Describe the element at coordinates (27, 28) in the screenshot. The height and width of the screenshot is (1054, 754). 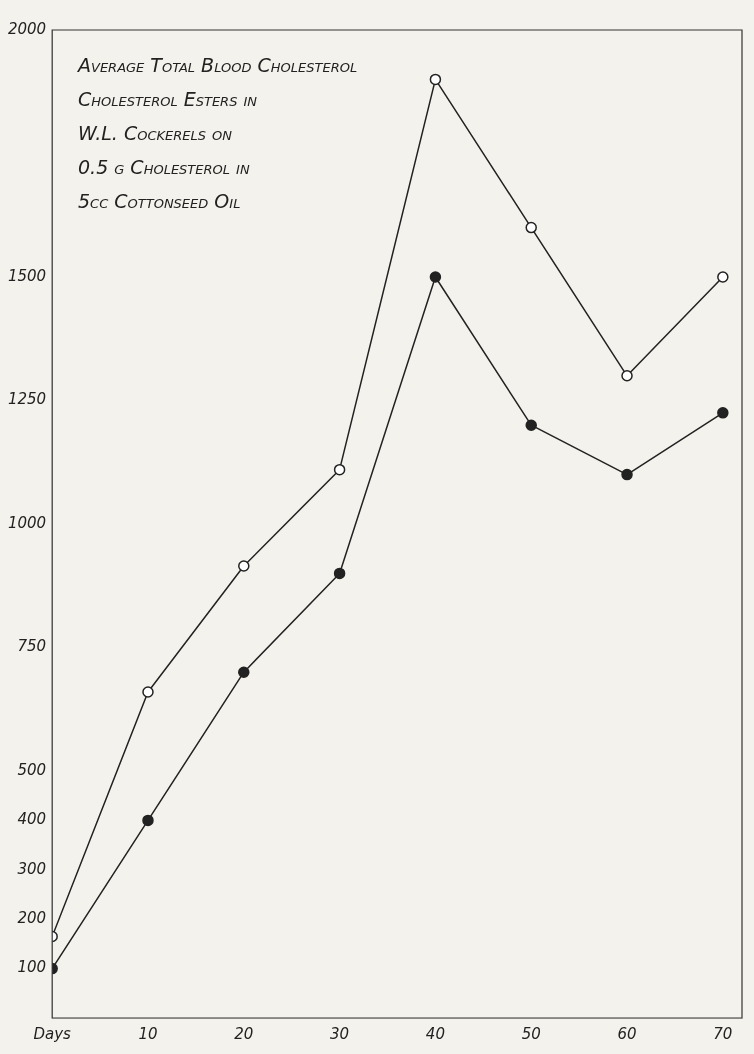
I see `y-tick-label: 2000` at that location.